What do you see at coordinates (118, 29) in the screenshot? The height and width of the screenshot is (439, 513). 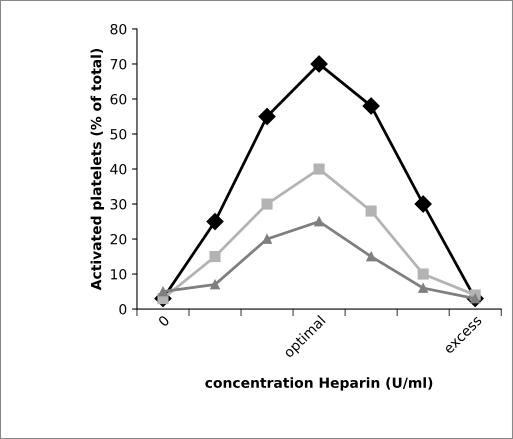 I see `y-tick-label: 80` at bounding box center [118, 29].